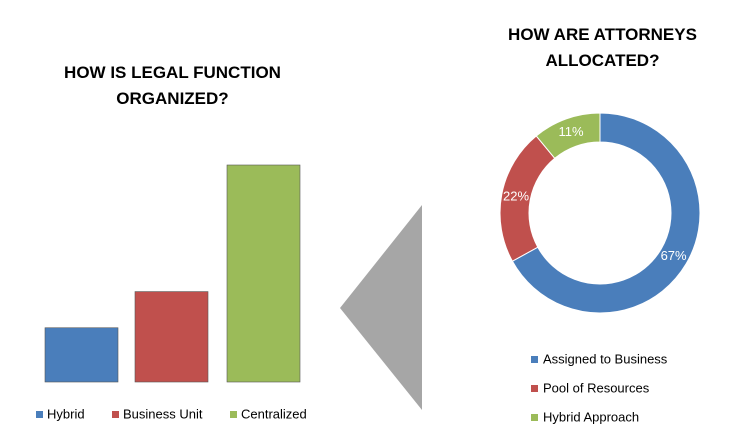  Describe the element at coordinates (605, 358) in the screenshot. I see `legend-label: Assigned to Business` at that location.